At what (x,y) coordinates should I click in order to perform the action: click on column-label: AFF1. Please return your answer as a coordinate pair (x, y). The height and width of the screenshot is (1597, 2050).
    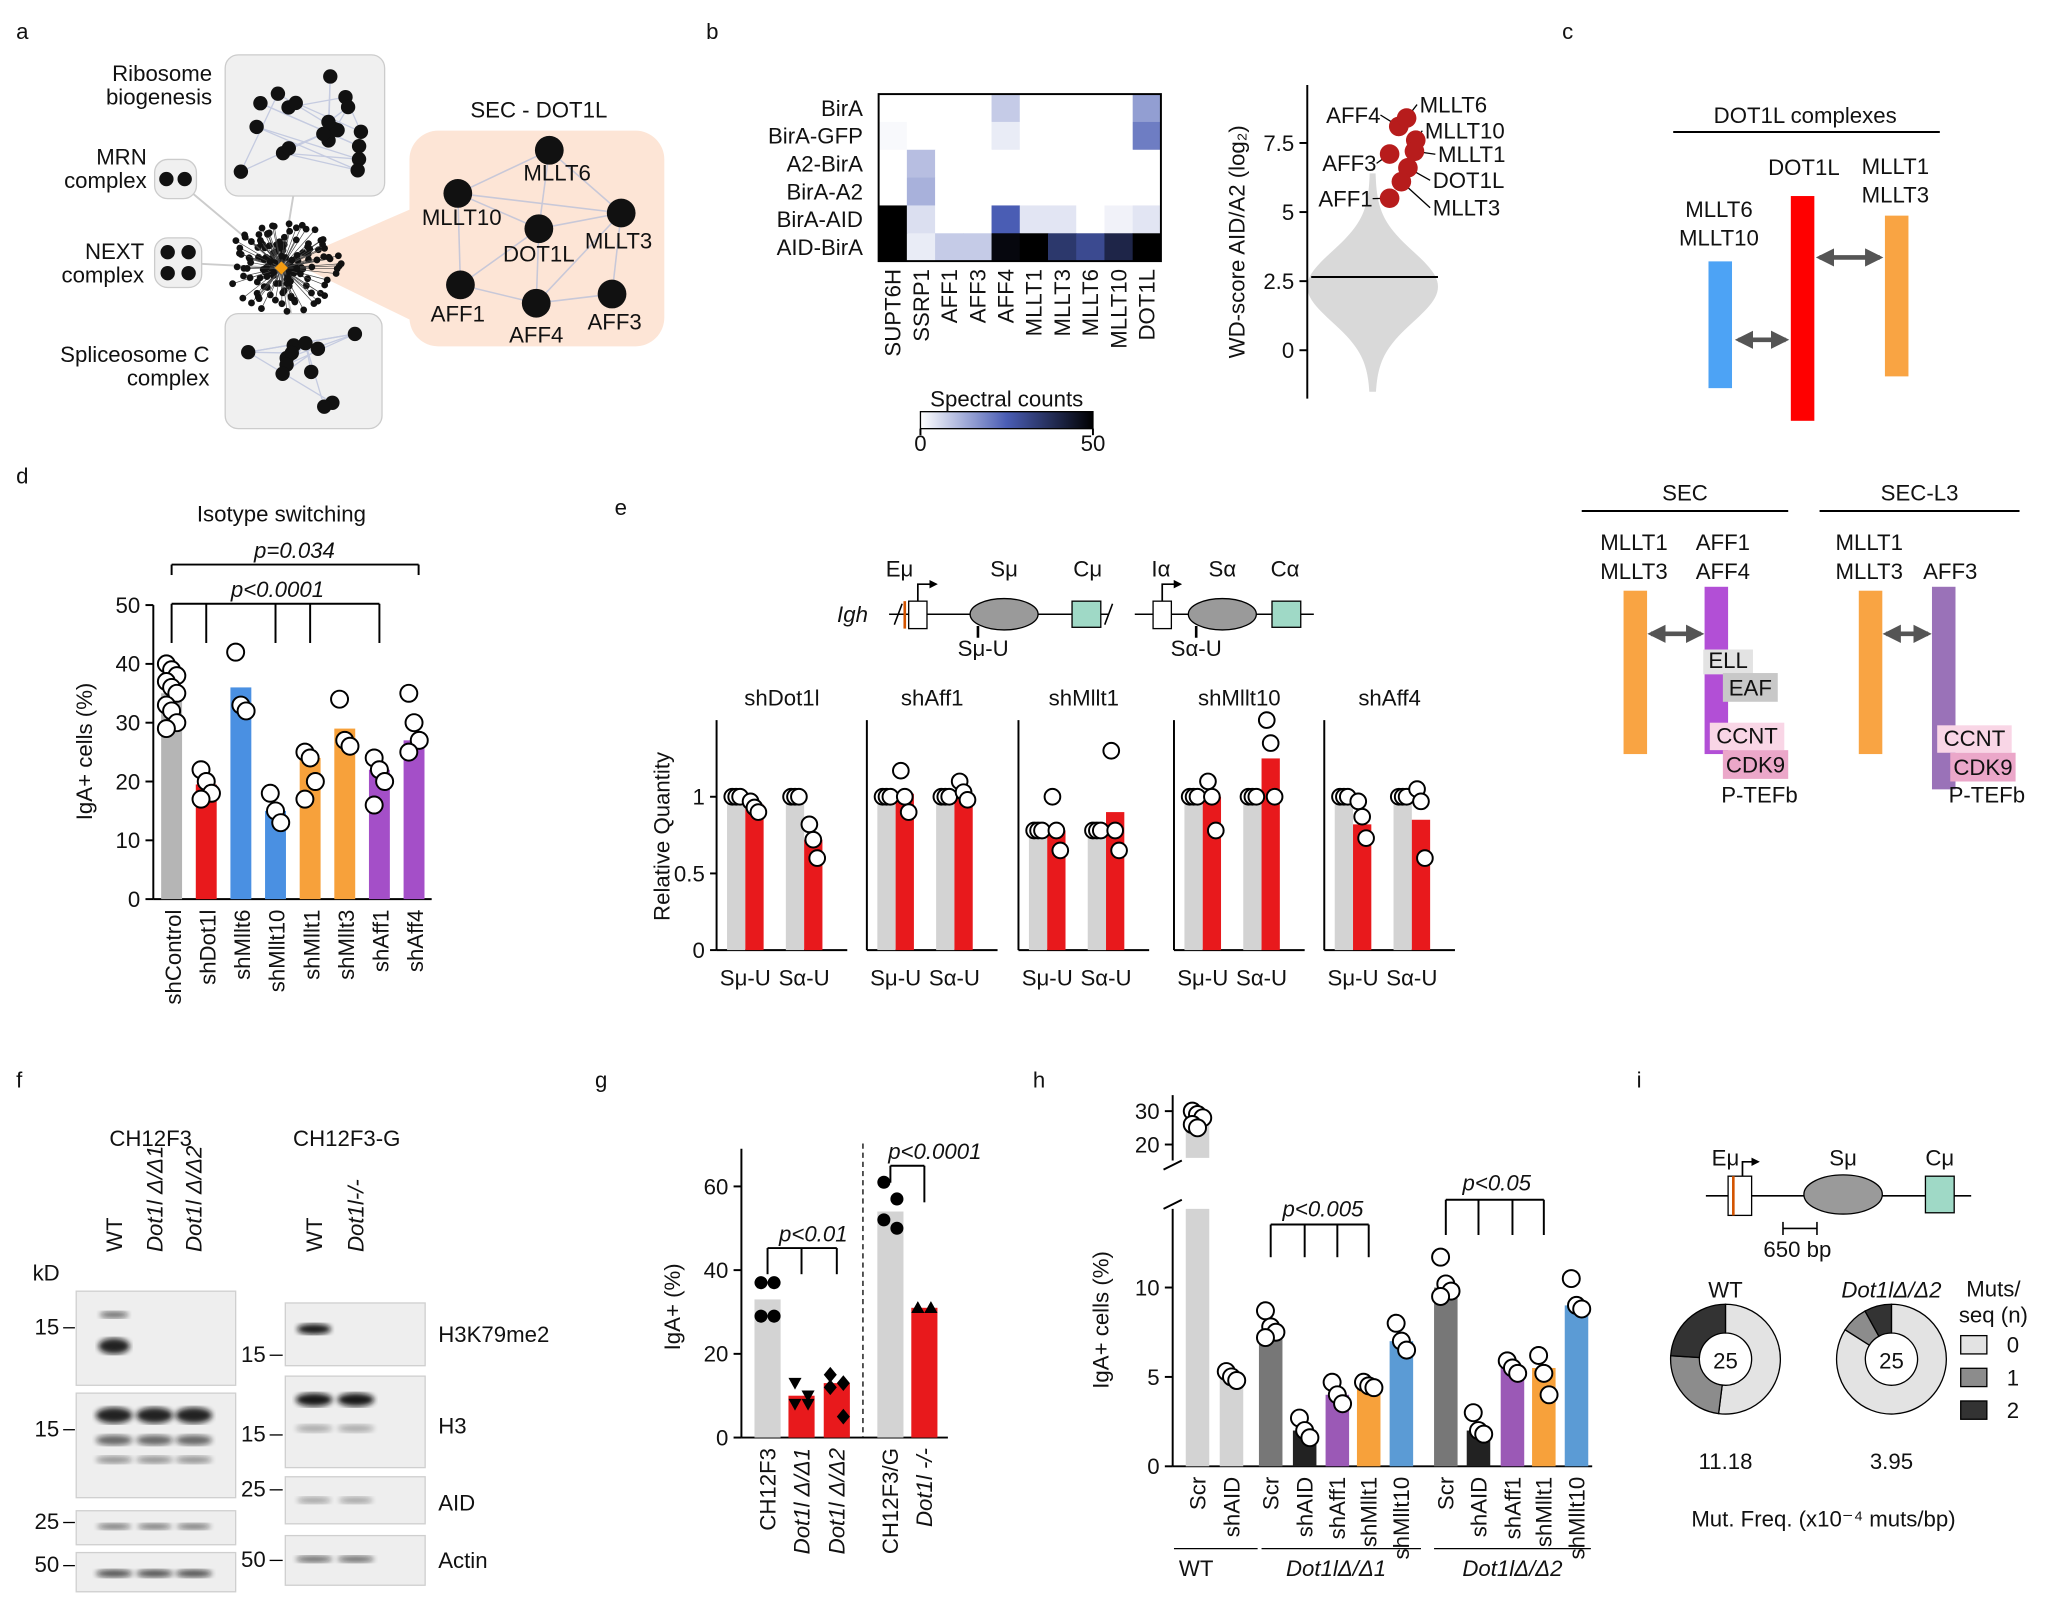
    Looking at the image, I should click on (949, 296).